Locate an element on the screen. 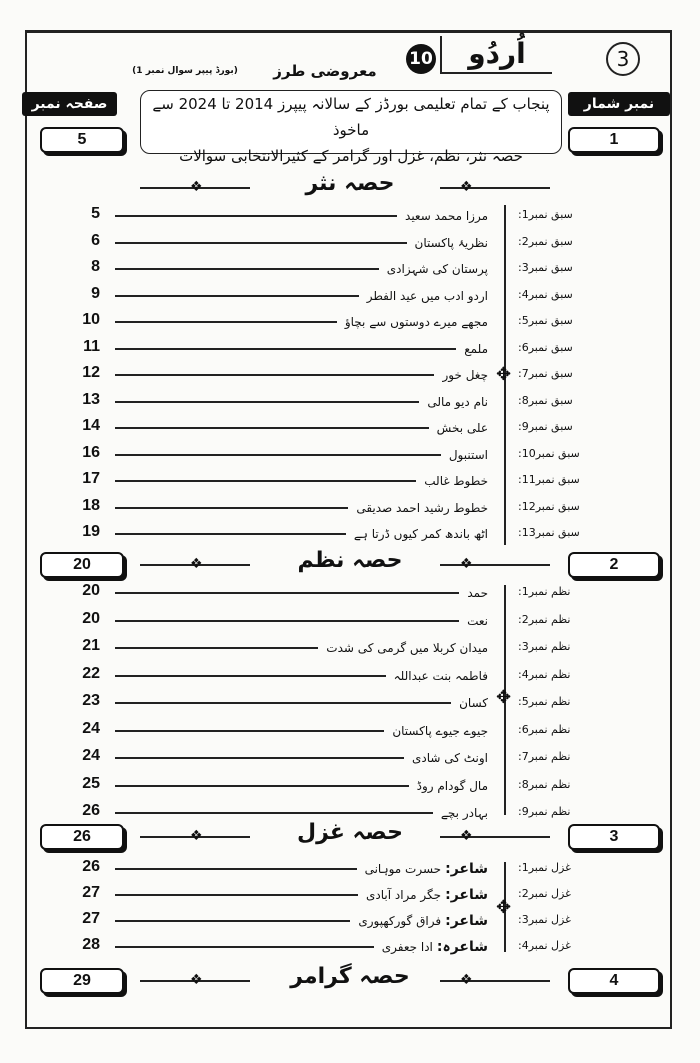 Image resolution: width=700 pixels, height=1063 pixels. page-number: 6 is located at coordinates (95, 240).